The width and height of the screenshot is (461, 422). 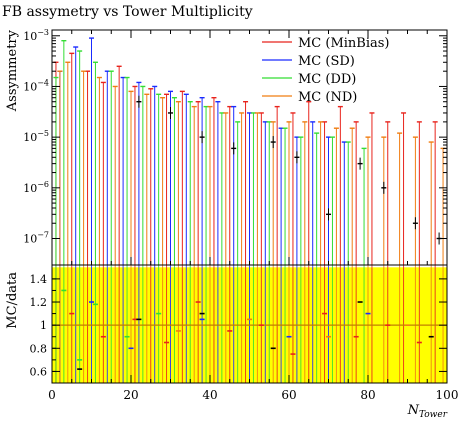 What do you see at coordinates (427, 411) in the screenshot?
I see `x-axis-label: NTower` at bounding box center [427, 411].